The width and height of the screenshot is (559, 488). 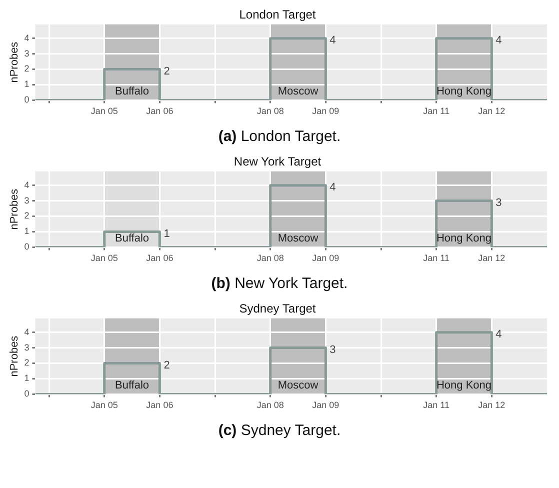 What do you see at coordinates (277, 309) in the screenshot?
I see `chart-title: Sydney Target` at bounding box center [277, 309].